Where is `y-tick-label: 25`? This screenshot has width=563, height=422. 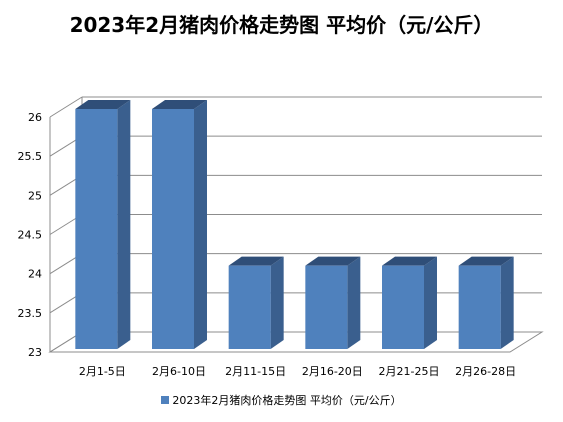
y-tick-label: 25 is located at coordinates (35, 195).